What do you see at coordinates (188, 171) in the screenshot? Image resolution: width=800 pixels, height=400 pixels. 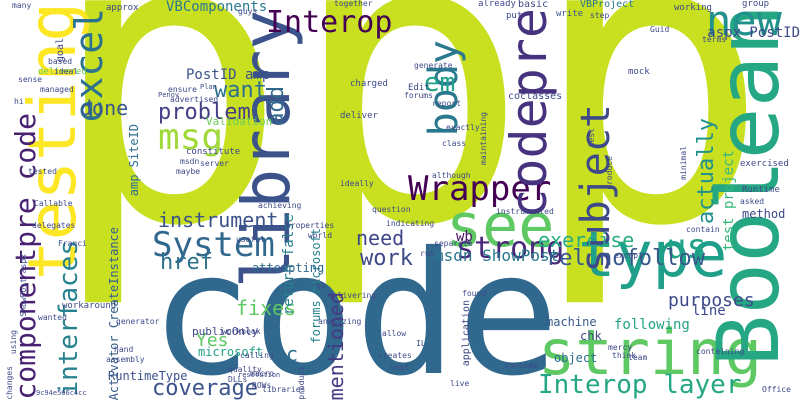 I see `cloud-word: maybe` at bounding box center [188, 171].